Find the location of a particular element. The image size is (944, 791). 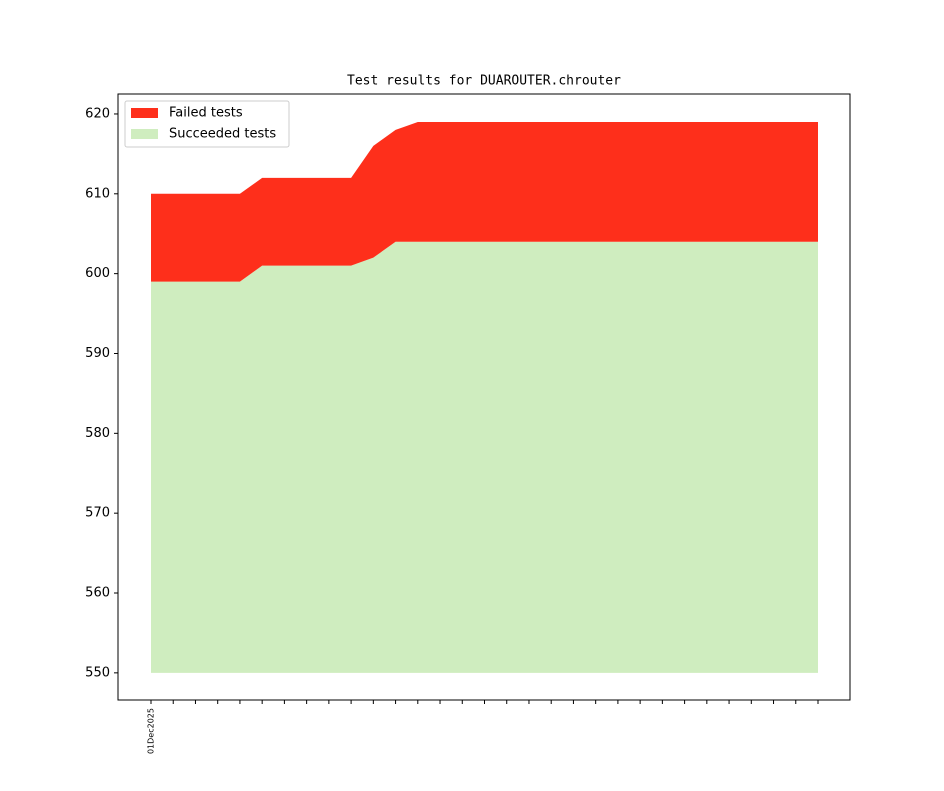

y-tick-label: 620 is located at coordinates (97, 113).